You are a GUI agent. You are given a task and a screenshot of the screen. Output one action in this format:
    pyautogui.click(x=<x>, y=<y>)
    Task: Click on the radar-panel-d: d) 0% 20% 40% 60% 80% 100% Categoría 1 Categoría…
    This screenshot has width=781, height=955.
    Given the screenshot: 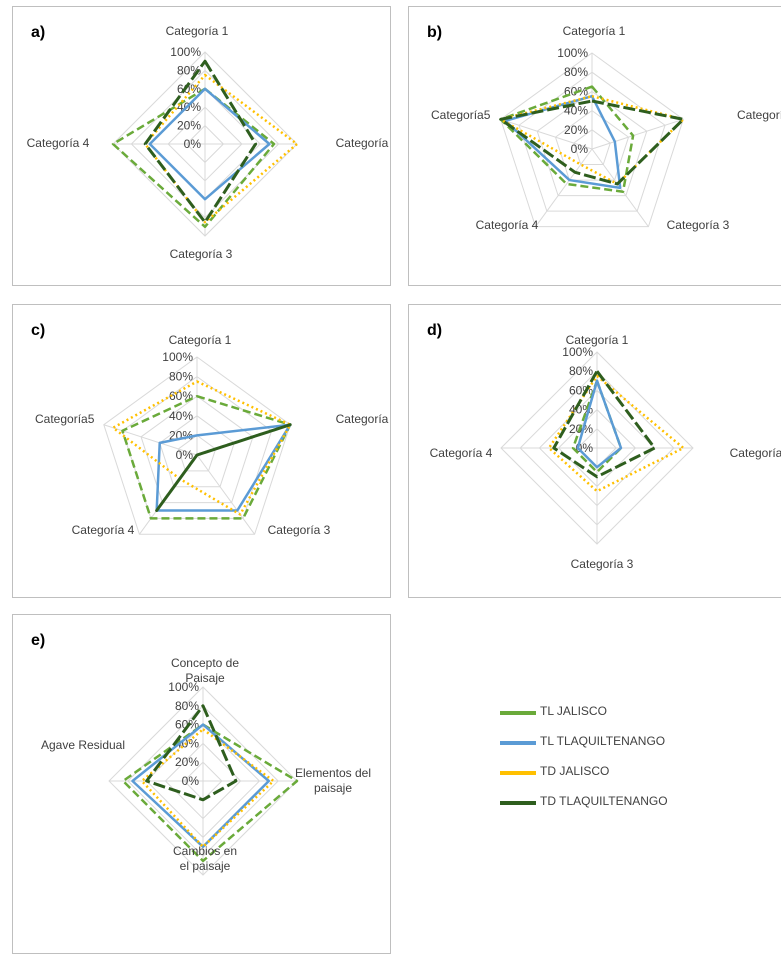 What is the action you would take?
    pyautogui.click(x=594, y=451)
    